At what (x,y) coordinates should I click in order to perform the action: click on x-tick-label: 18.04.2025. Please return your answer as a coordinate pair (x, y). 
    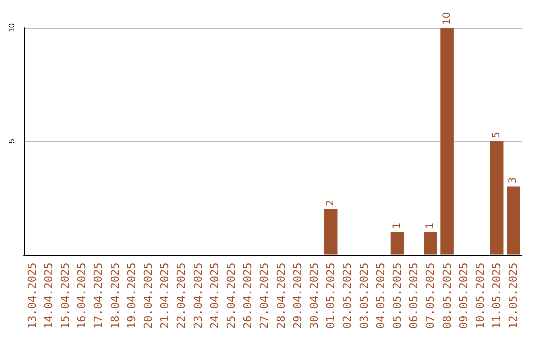
    Looking at the image, I should click on (115, 296).